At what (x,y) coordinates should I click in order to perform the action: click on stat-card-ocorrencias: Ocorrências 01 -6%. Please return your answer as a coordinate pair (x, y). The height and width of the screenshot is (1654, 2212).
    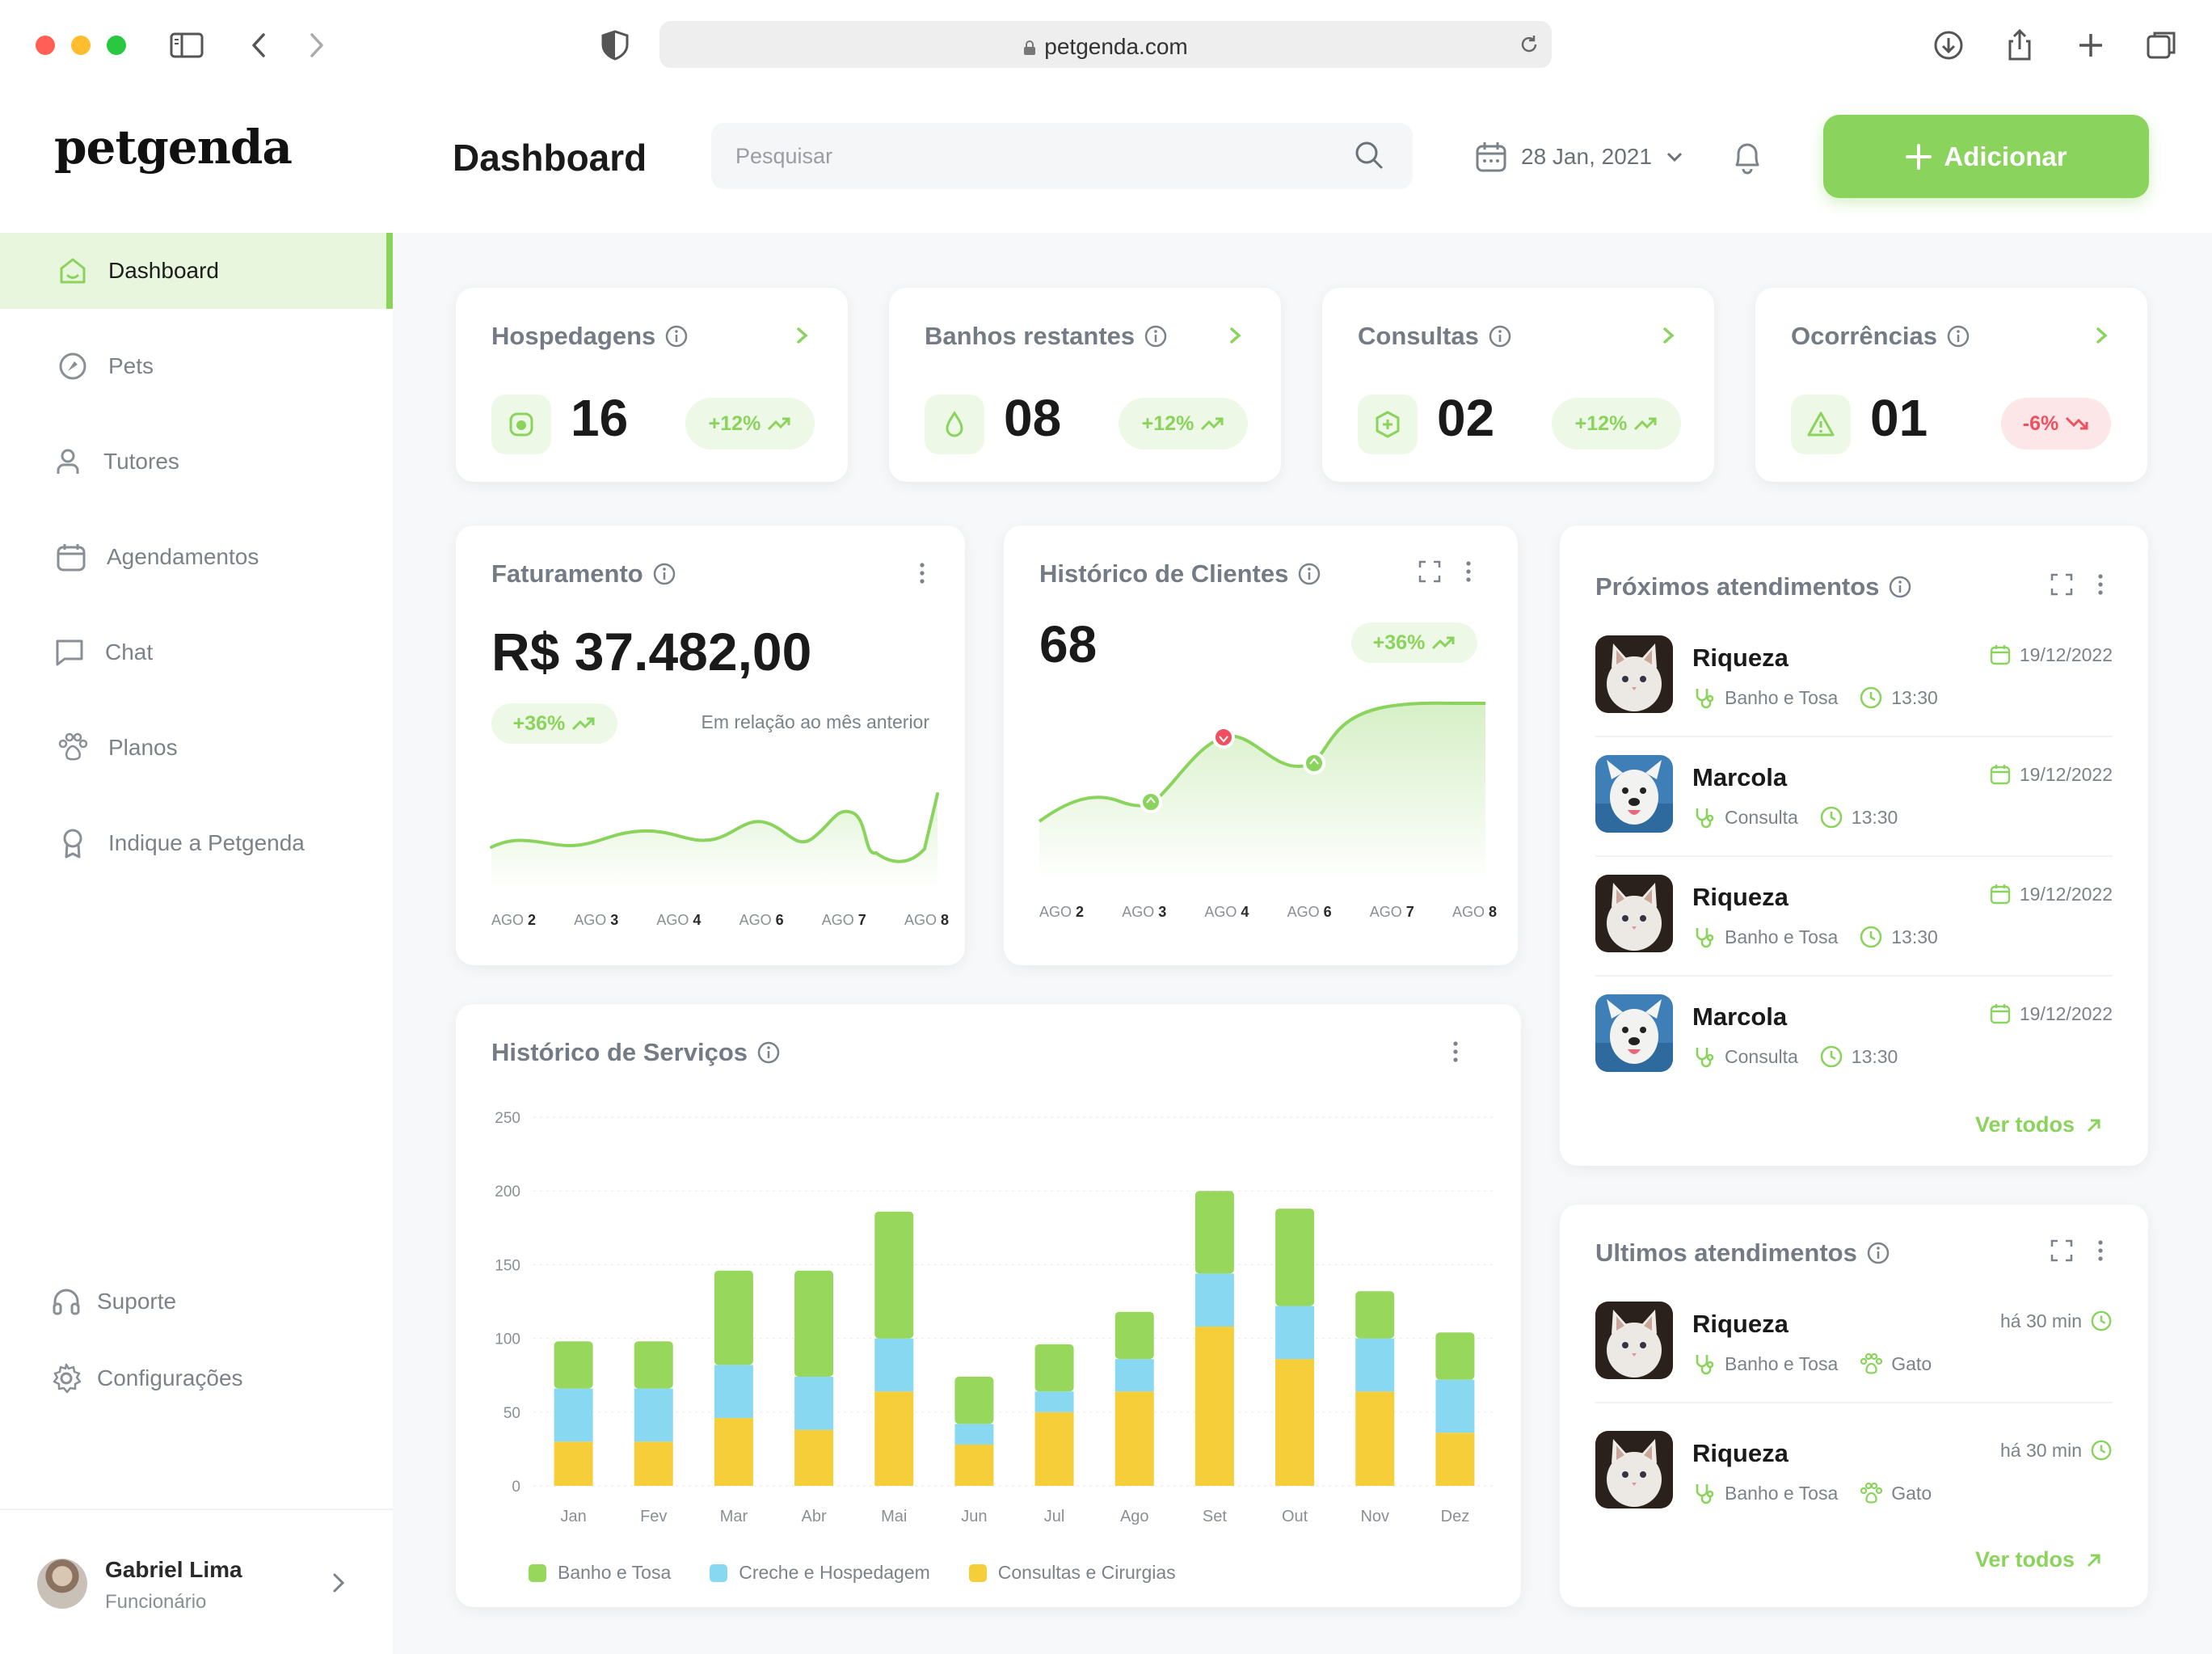
    Looking at the image, I should click on (1951, 385).